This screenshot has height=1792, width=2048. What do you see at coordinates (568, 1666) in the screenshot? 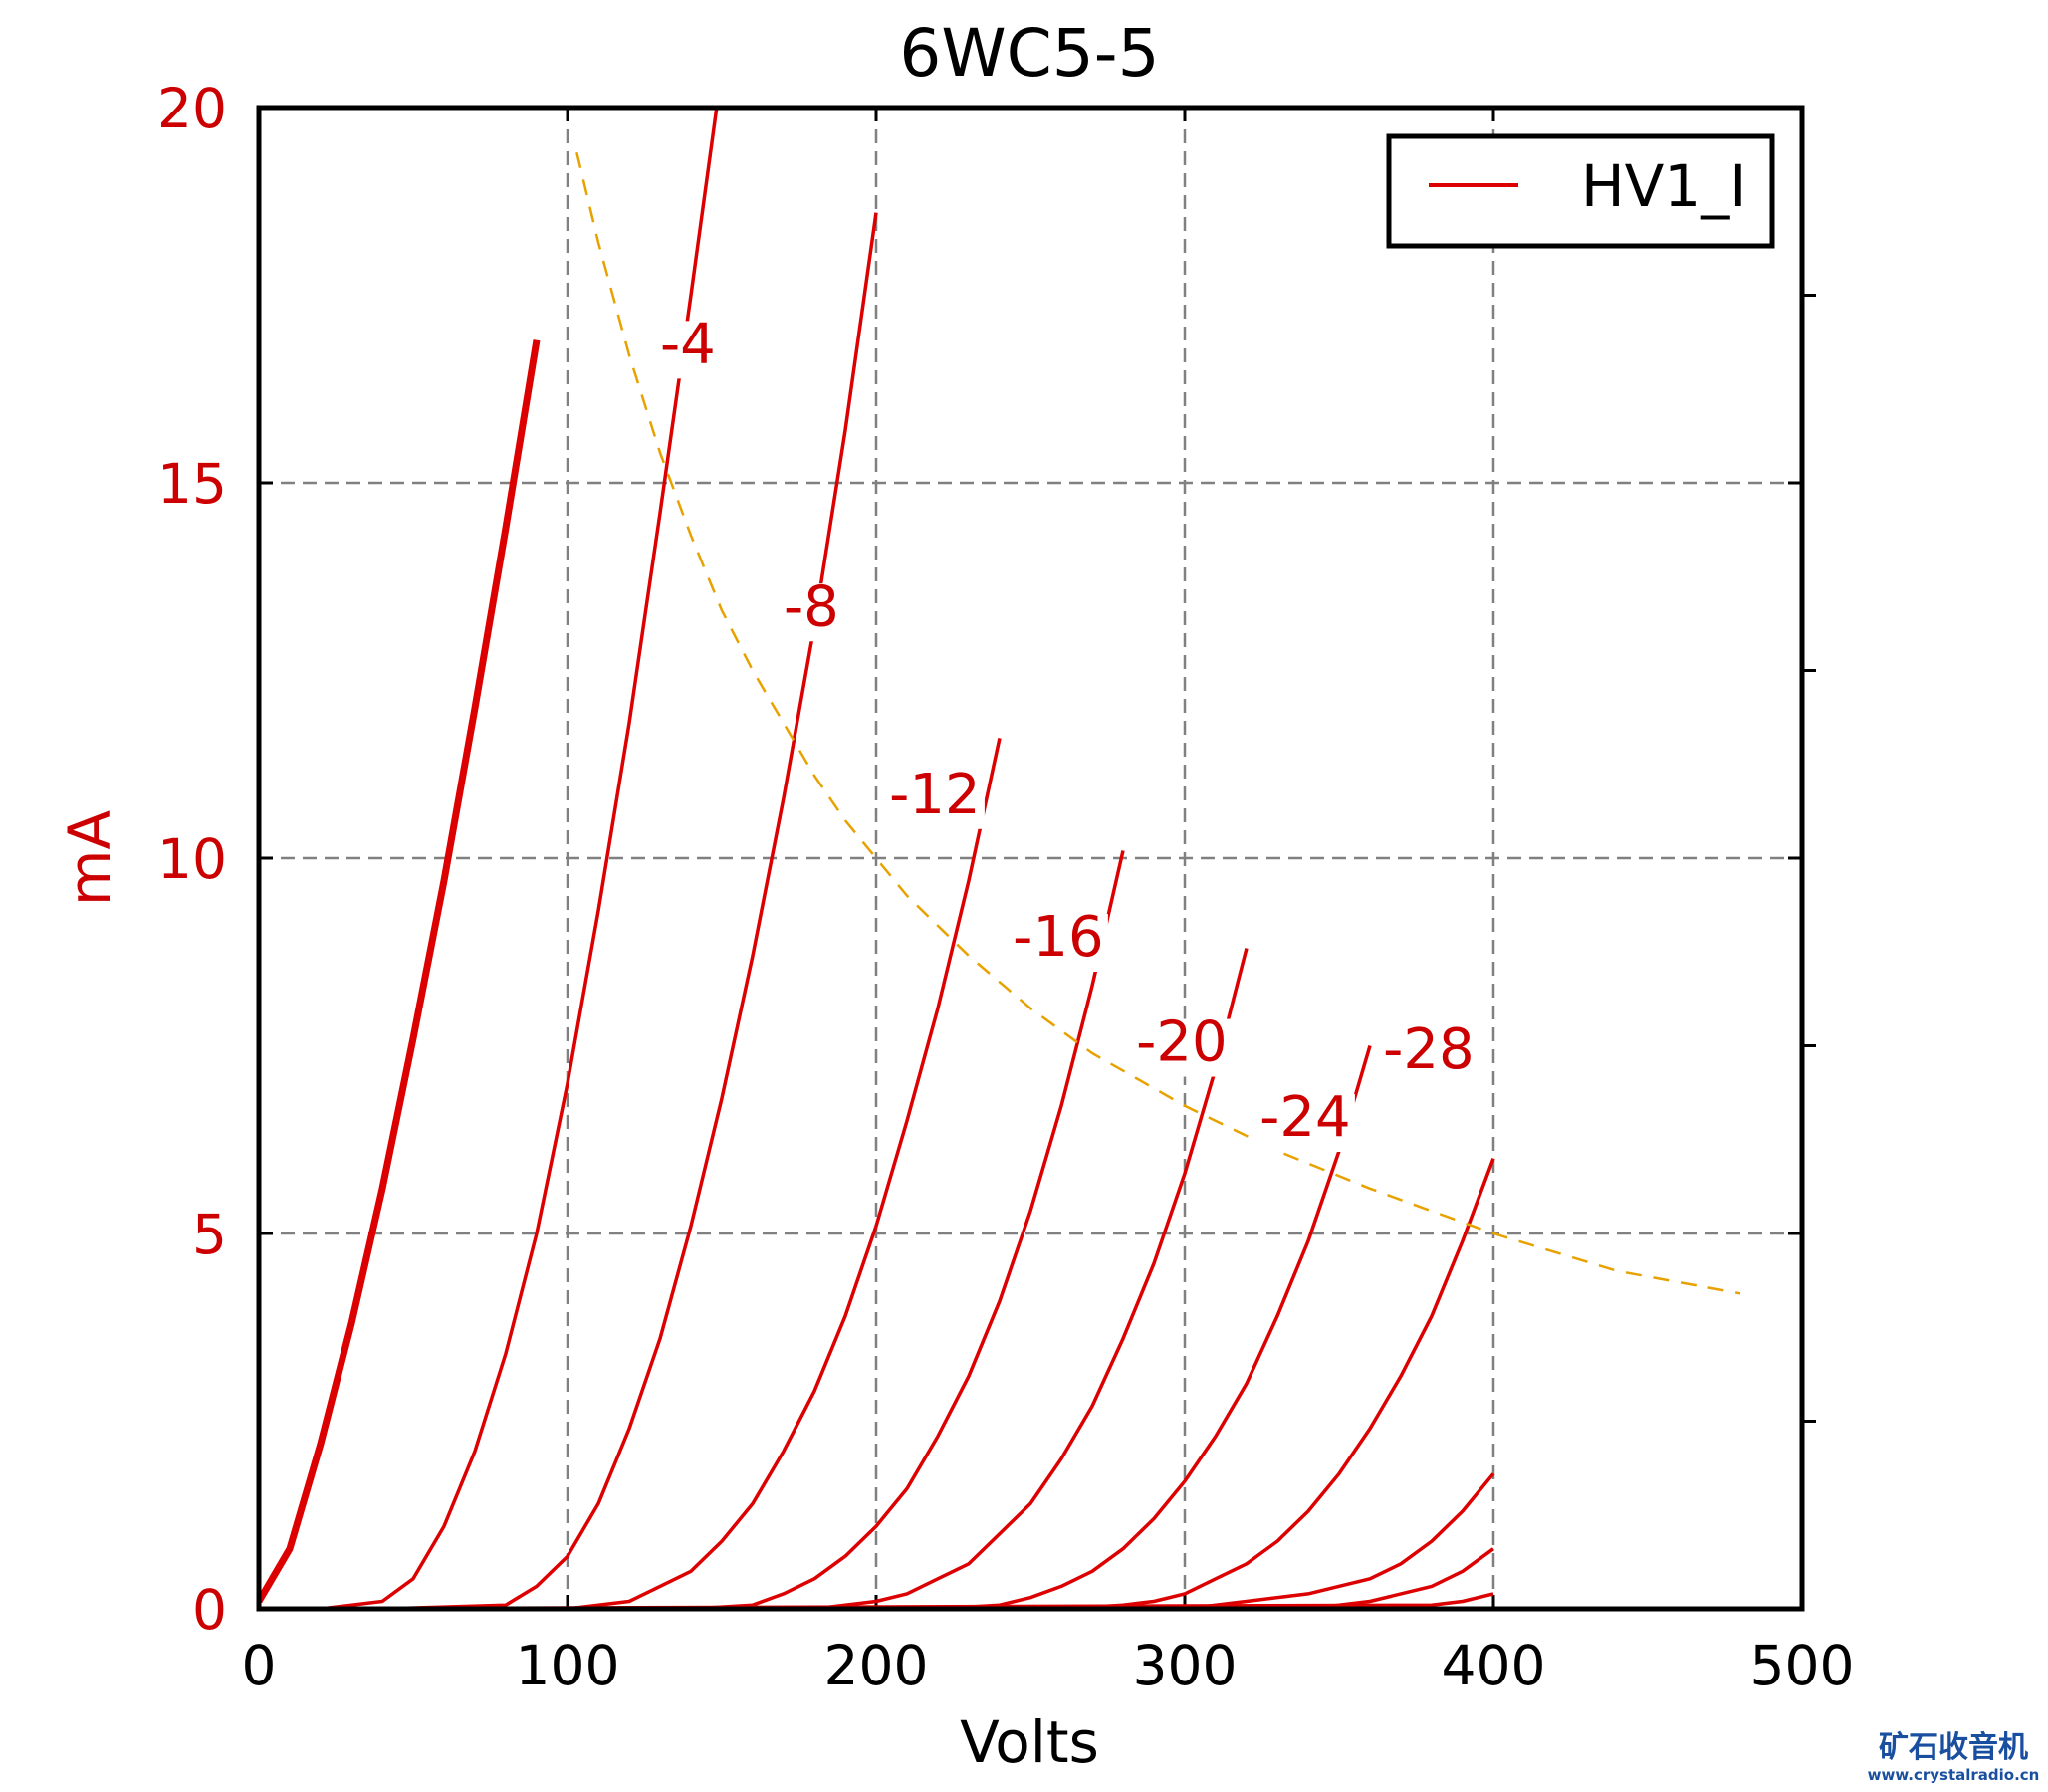
I see `x-tick-label: 100` at bounding box center [568, 1666].